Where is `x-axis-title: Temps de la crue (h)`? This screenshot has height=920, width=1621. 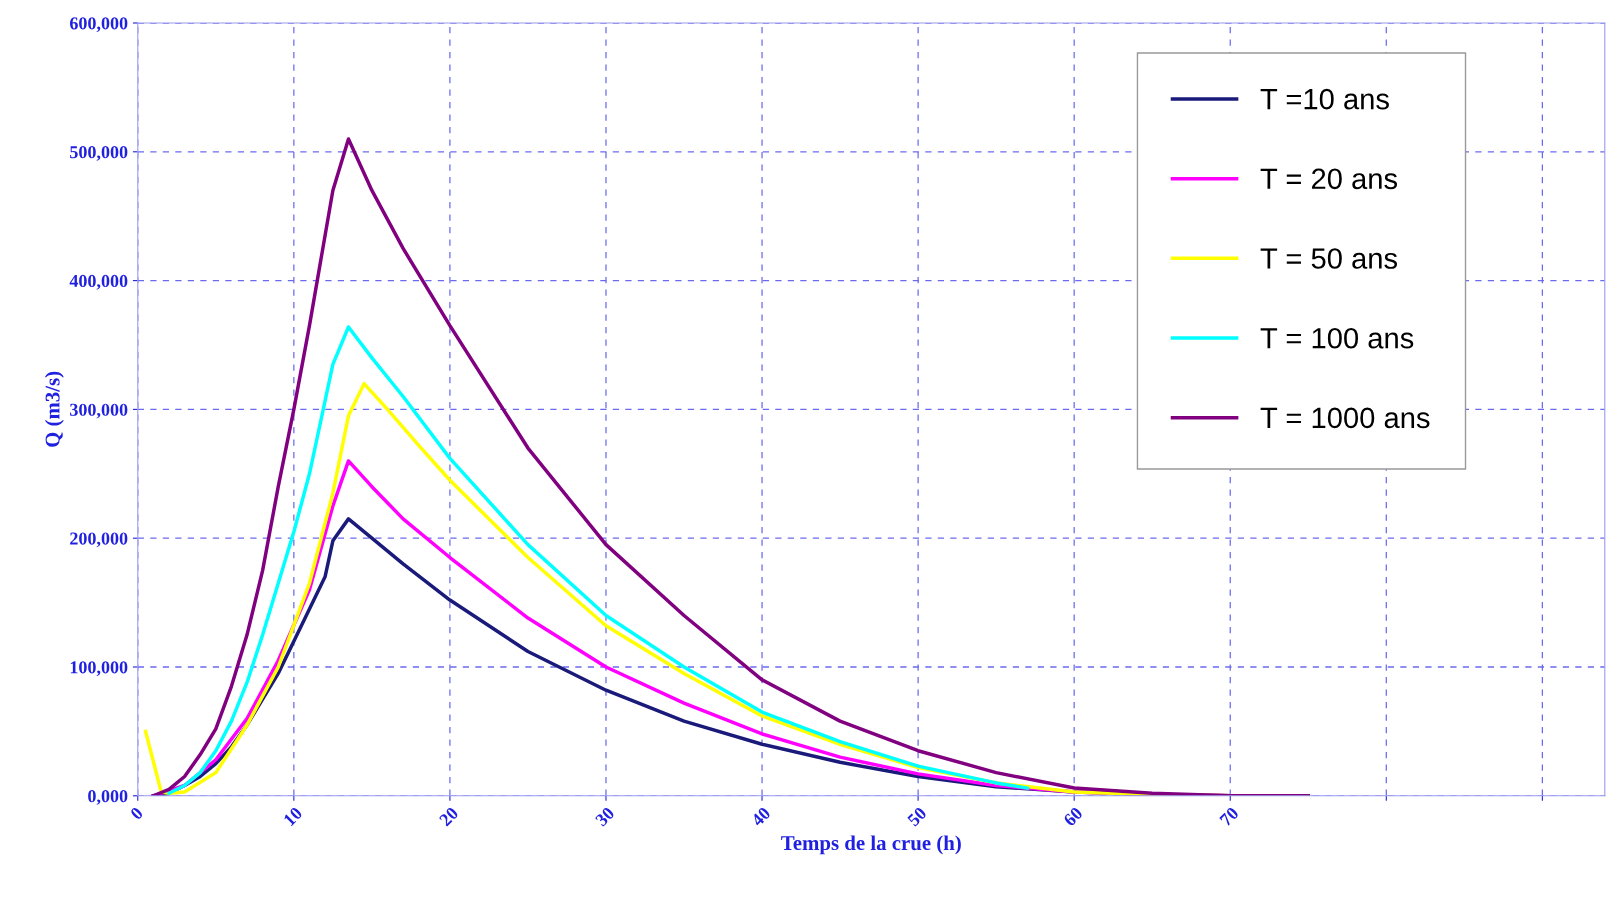
x-axis-title: Temps de la crue (h) is located at coordinates (871, 845).